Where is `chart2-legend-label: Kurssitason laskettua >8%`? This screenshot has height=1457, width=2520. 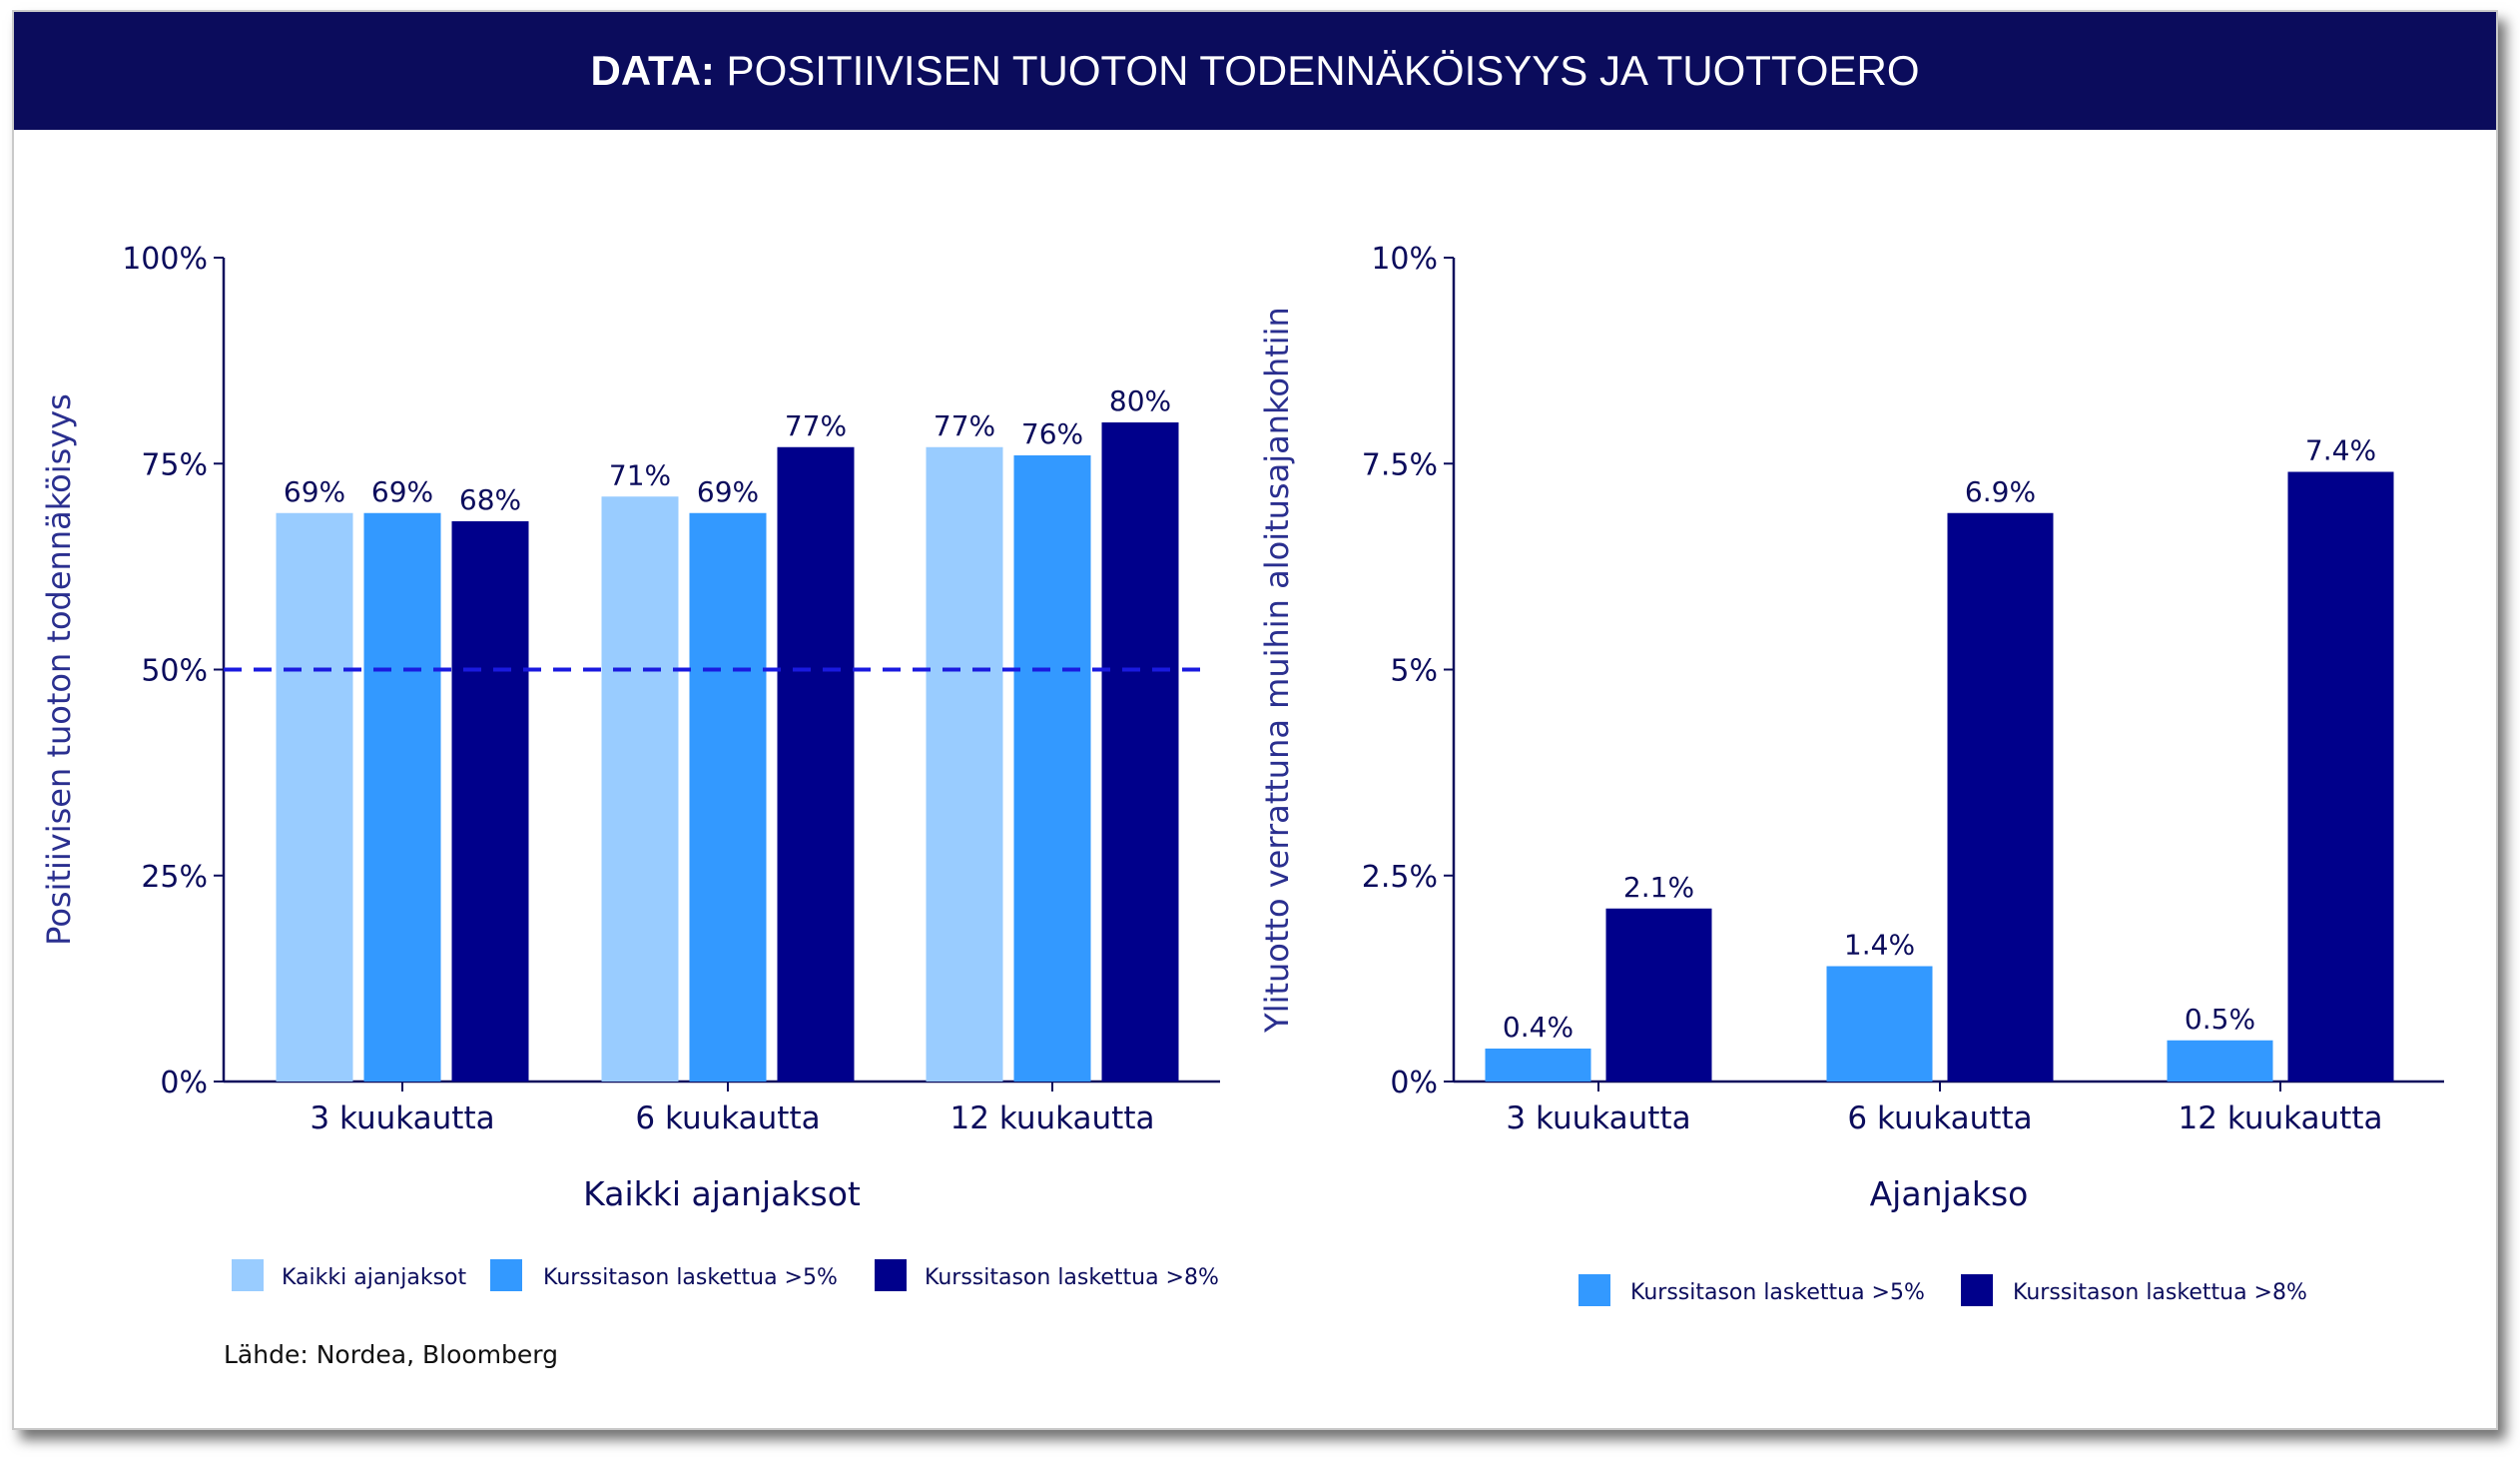
chart2-legend-label: Kurssitason laskettua >8% is located at coordinates (2160, 1292).